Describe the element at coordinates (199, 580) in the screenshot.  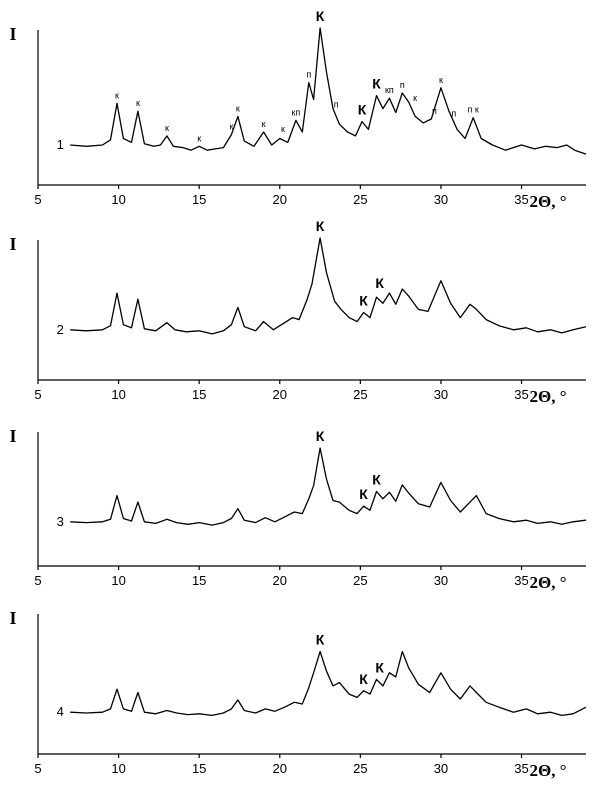
I see `x-tick-label-3-2: 15` at that location.